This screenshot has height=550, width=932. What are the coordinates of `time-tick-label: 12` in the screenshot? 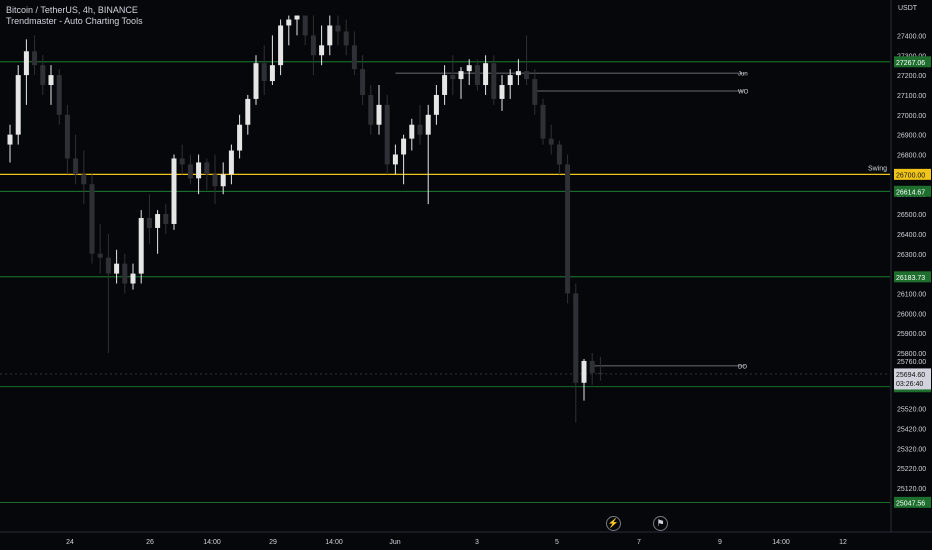 It's located at (843, 542).